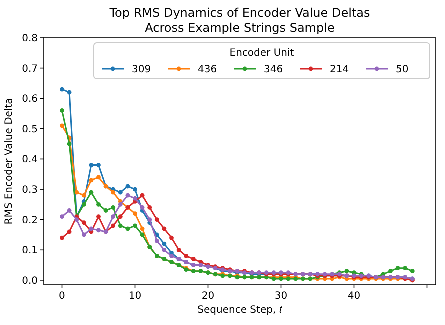 This screenshot has width=445, height=325. What do you see at coordinates (30, 69) in the screenshot?
I see `y-tick-label: 0.7` at bounding box center [30, 69].